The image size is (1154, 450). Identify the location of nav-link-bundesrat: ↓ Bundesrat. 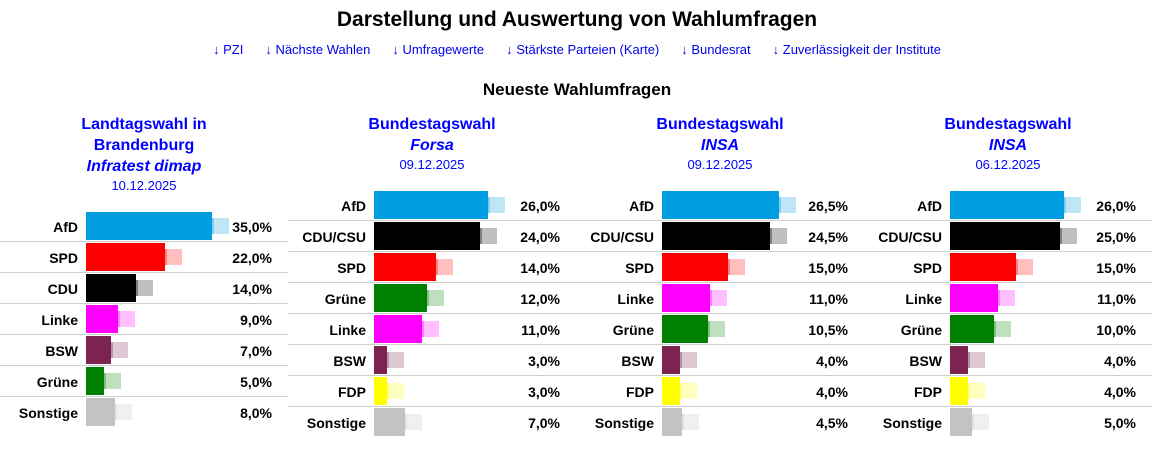
(716, 49).